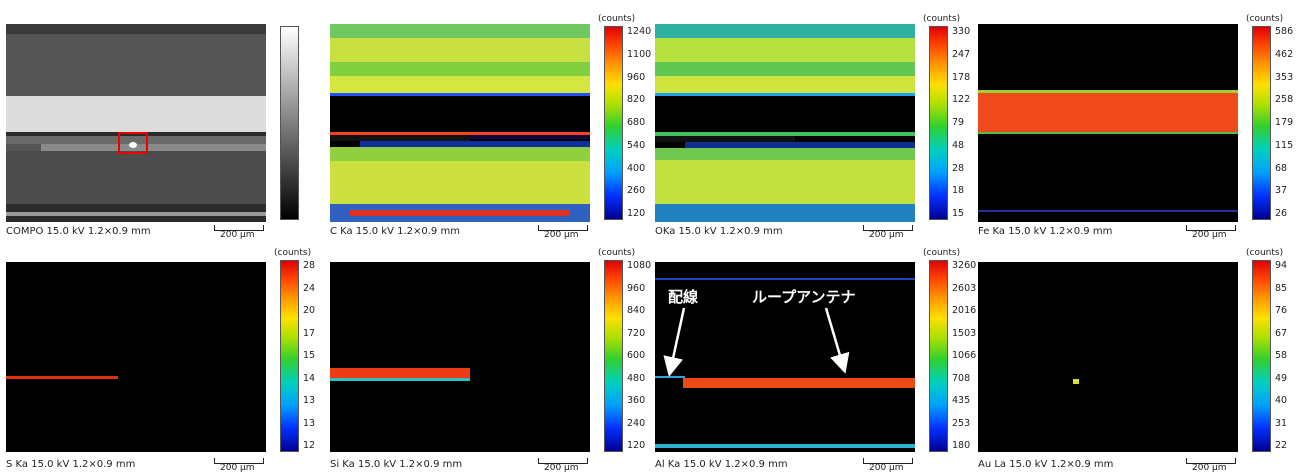 The width and height of the screenshot is (1296, 473). What do you see at coordinates (958, 191) in the screenshot?
I see `colorbar-label: 18` at bounding box center [958, 191].